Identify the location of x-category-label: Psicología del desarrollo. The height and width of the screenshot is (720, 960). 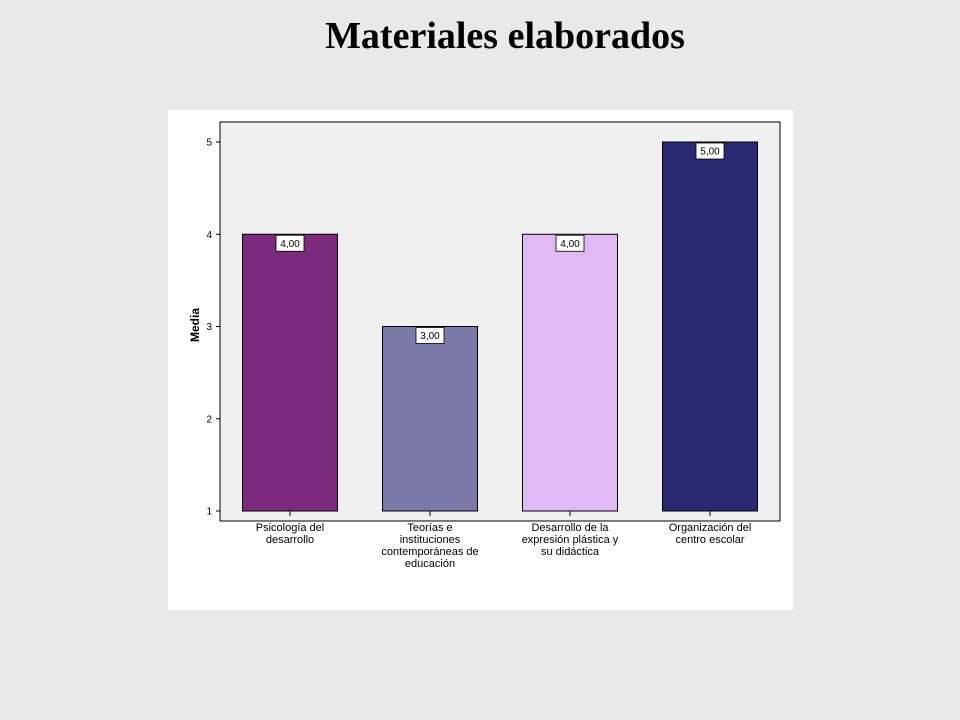
(290, 534).